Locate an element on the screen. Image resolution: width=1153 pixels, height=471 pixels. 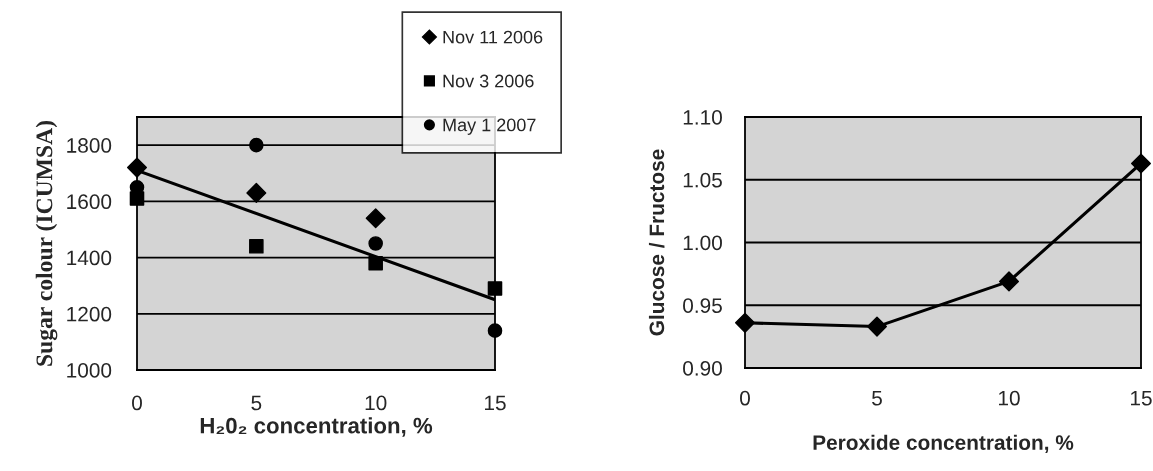
y-tick-label: 1.05 is located at coordinates (702, 180).